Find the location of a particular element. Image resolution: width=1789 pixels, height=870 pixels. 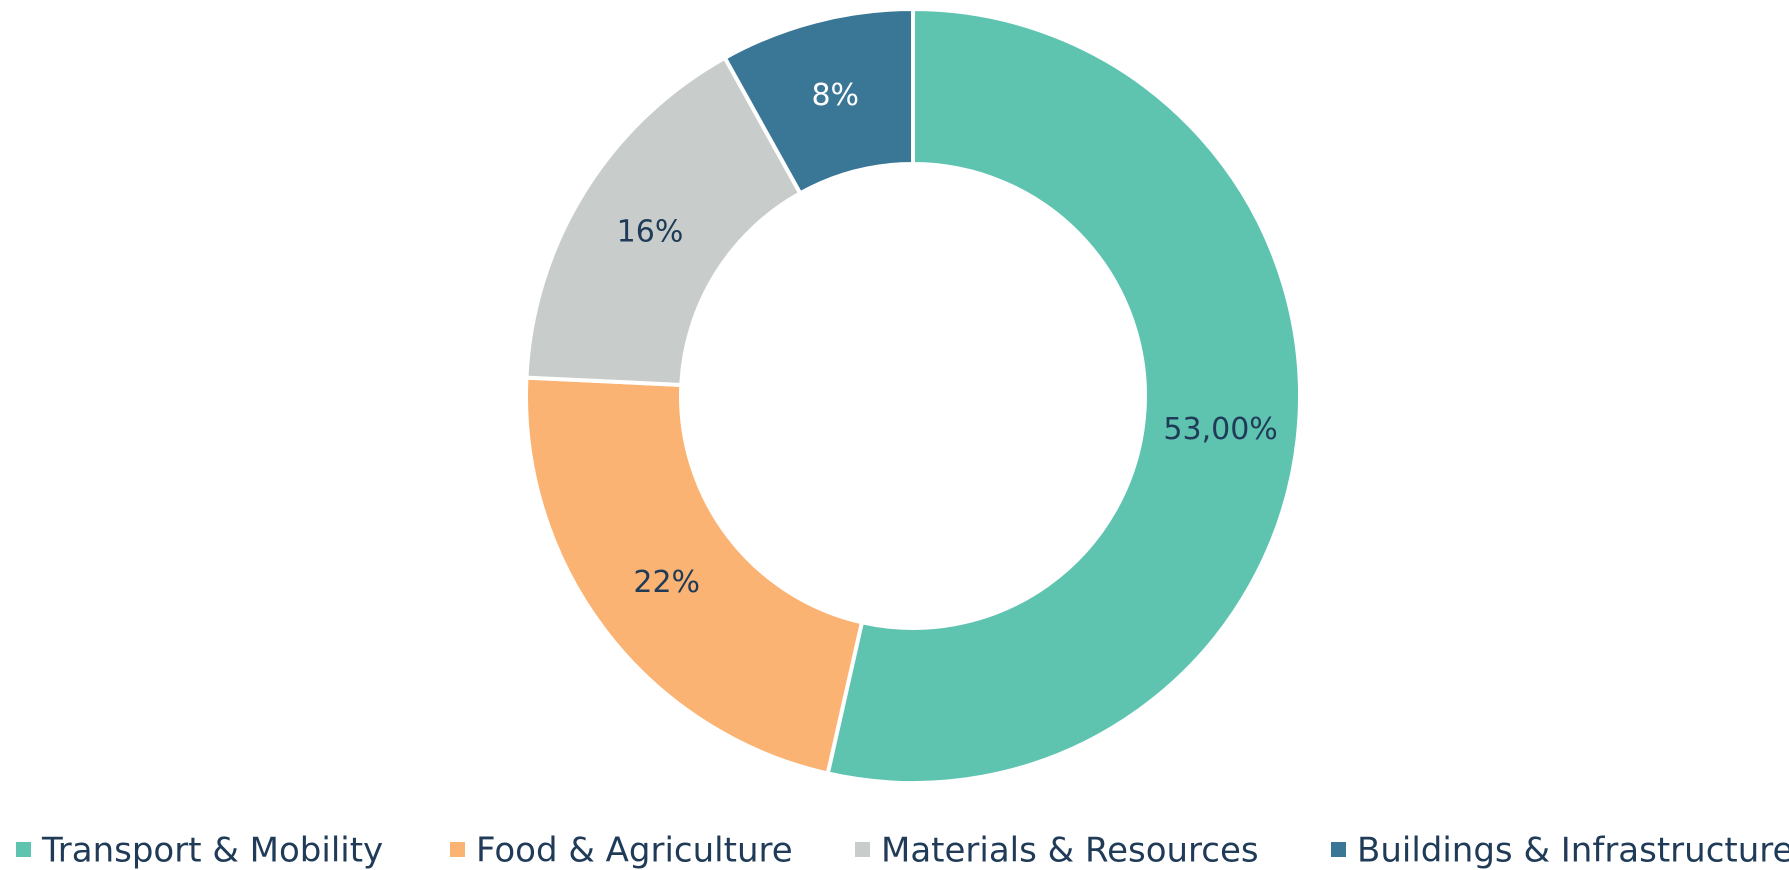

legend-label: Transport & Mobility is located at coordinates (212, 850).